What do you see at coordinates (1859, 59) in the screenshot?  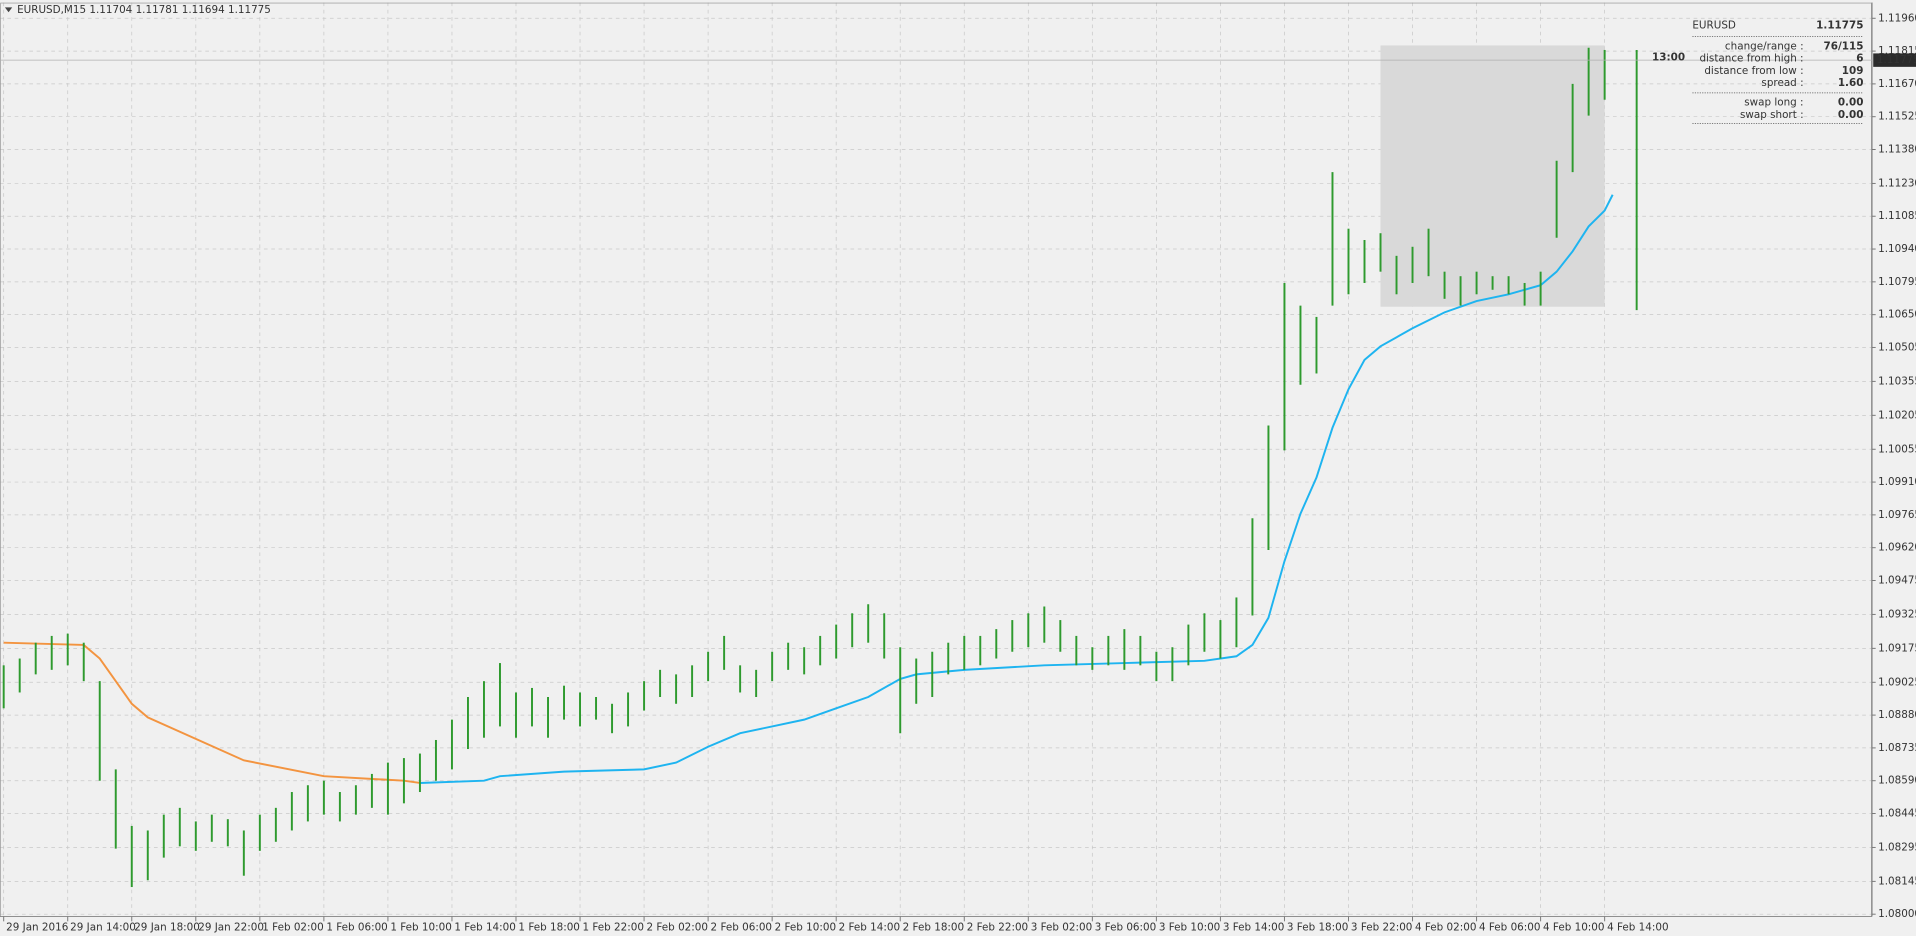 I see `panel-value: 6` at bounding box center [1859, 59].